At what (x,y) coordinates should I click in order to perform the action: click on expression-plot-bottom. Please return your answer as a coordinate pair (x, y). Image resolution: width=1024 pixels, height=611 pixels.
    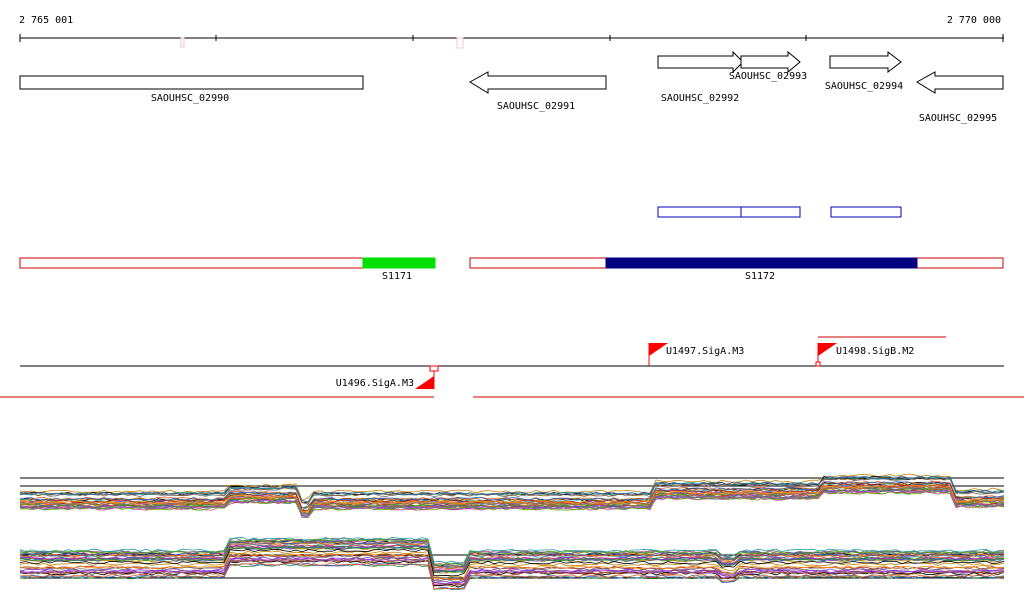
    Looking at the image, I should click on (512, 563).